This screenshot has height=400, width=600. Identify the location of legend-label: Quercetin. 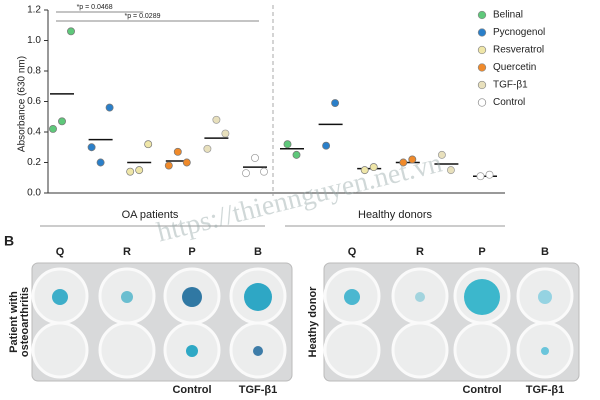
(514, 67).